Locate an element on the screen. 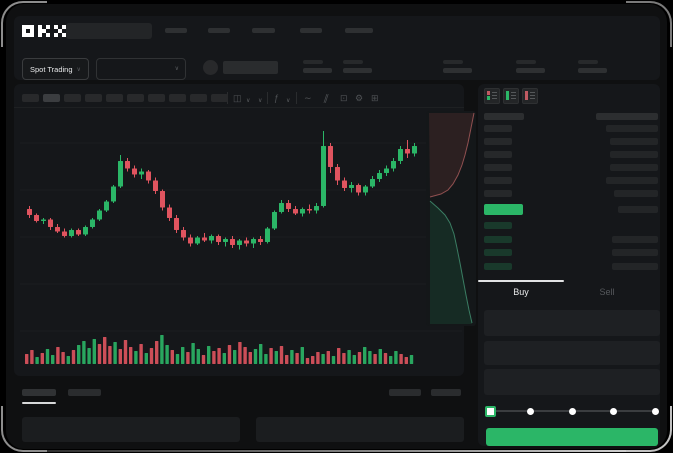  camera-icon: ⊡ is located at coordinates (344, 98).